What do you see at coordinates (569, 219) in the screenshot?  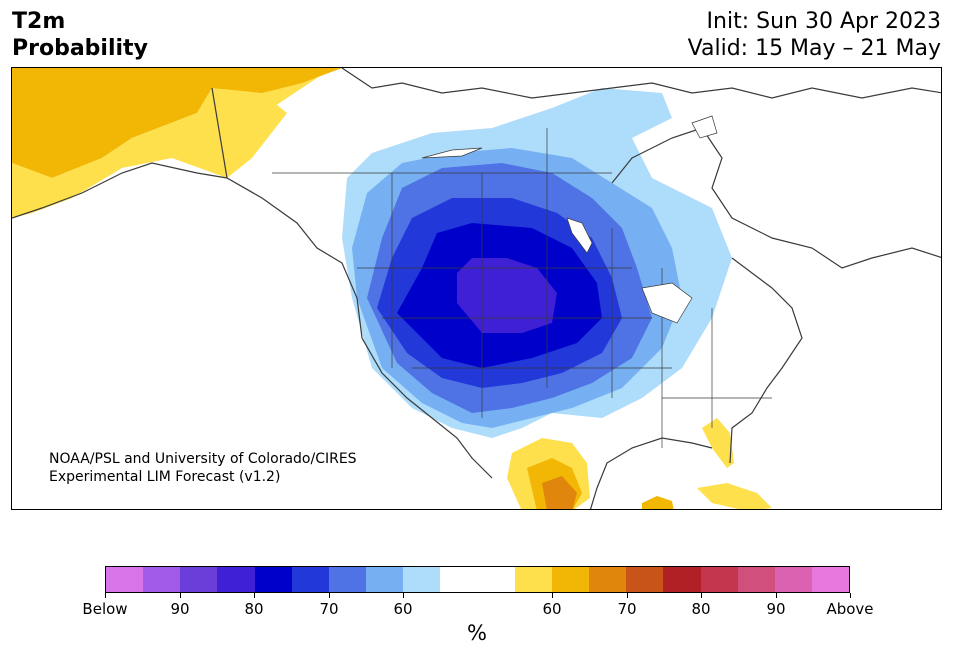 I see `lakes` at bounding box center [569, 219].